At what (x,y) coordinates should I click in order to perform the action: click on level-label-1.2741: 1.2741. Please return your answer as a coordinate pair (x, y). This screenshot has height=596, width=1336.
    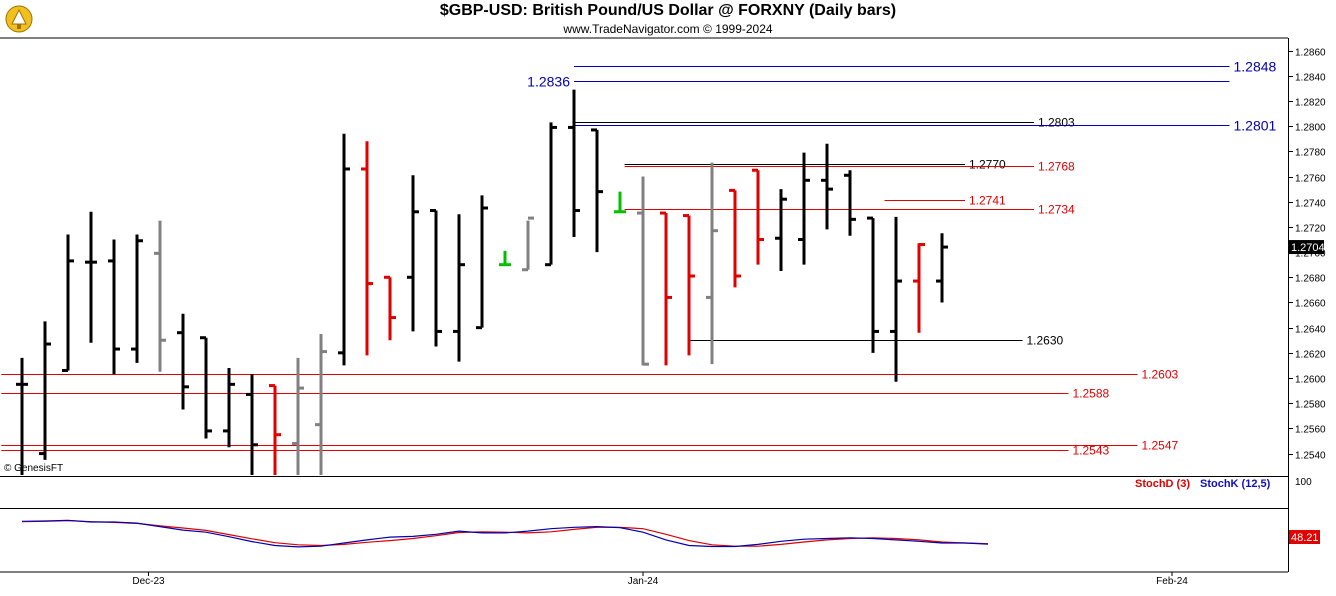
    Looking at the image, I should click on (987, 201).